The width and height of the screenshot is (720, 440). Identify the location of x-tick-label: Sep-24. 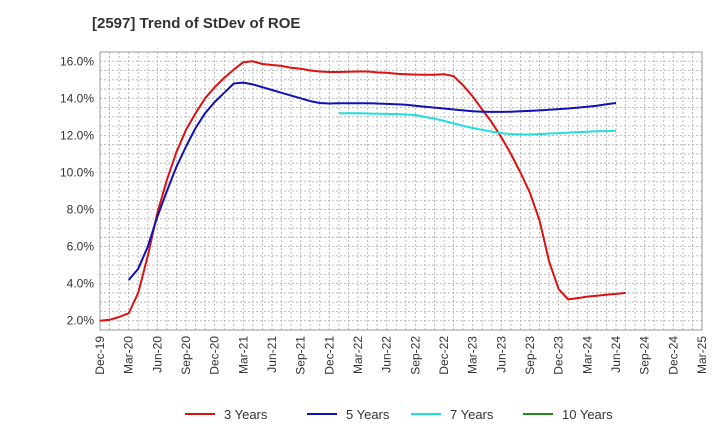
(645, 355).